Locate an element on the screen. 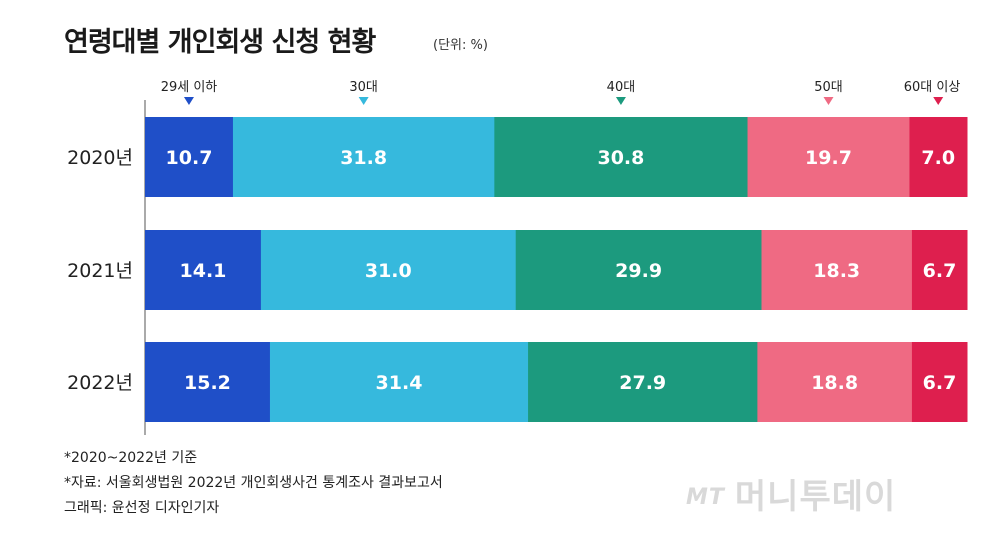 The height and width of the screenshot is (542, 1003). legend-label: 50대 is located at coordinates (828, 87).